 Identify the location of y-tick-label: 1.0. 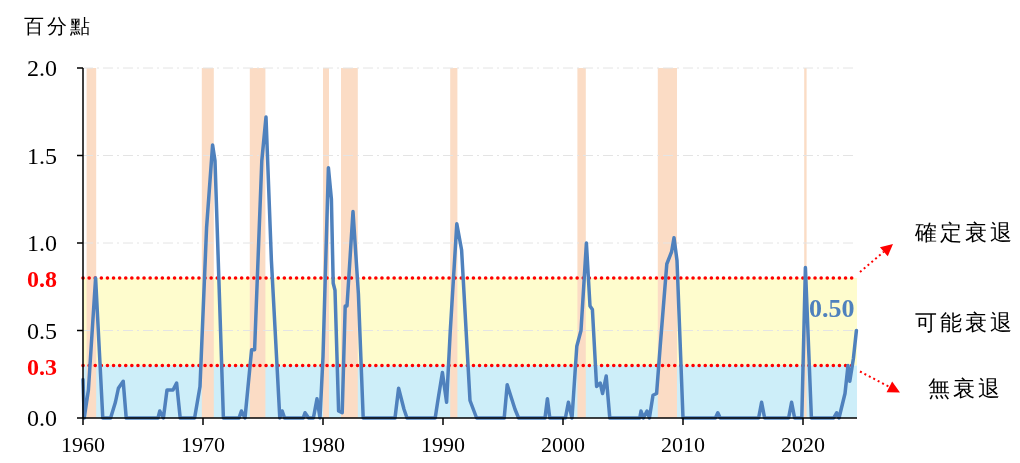
(42, 243).